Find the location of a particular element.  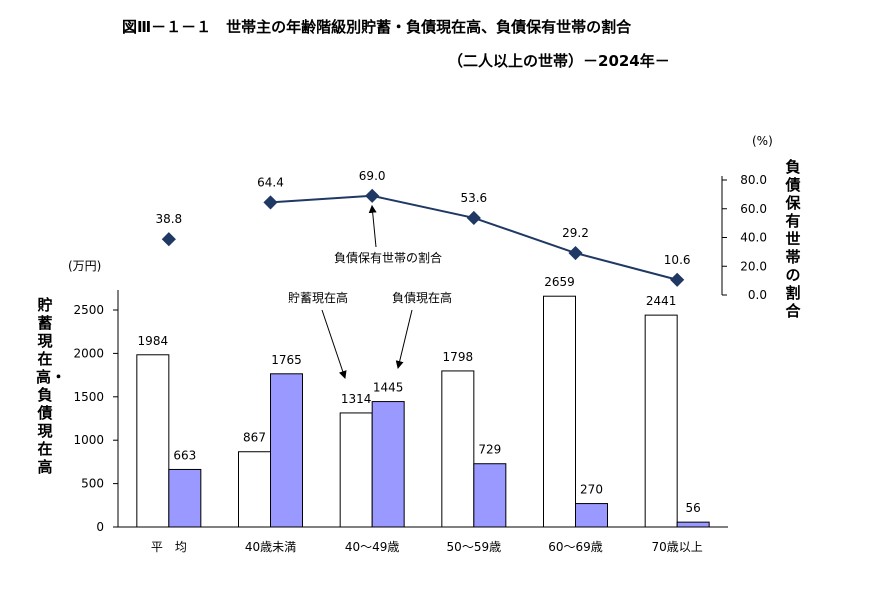

left-tick-label: 0 is located at coordinates (100, 527).